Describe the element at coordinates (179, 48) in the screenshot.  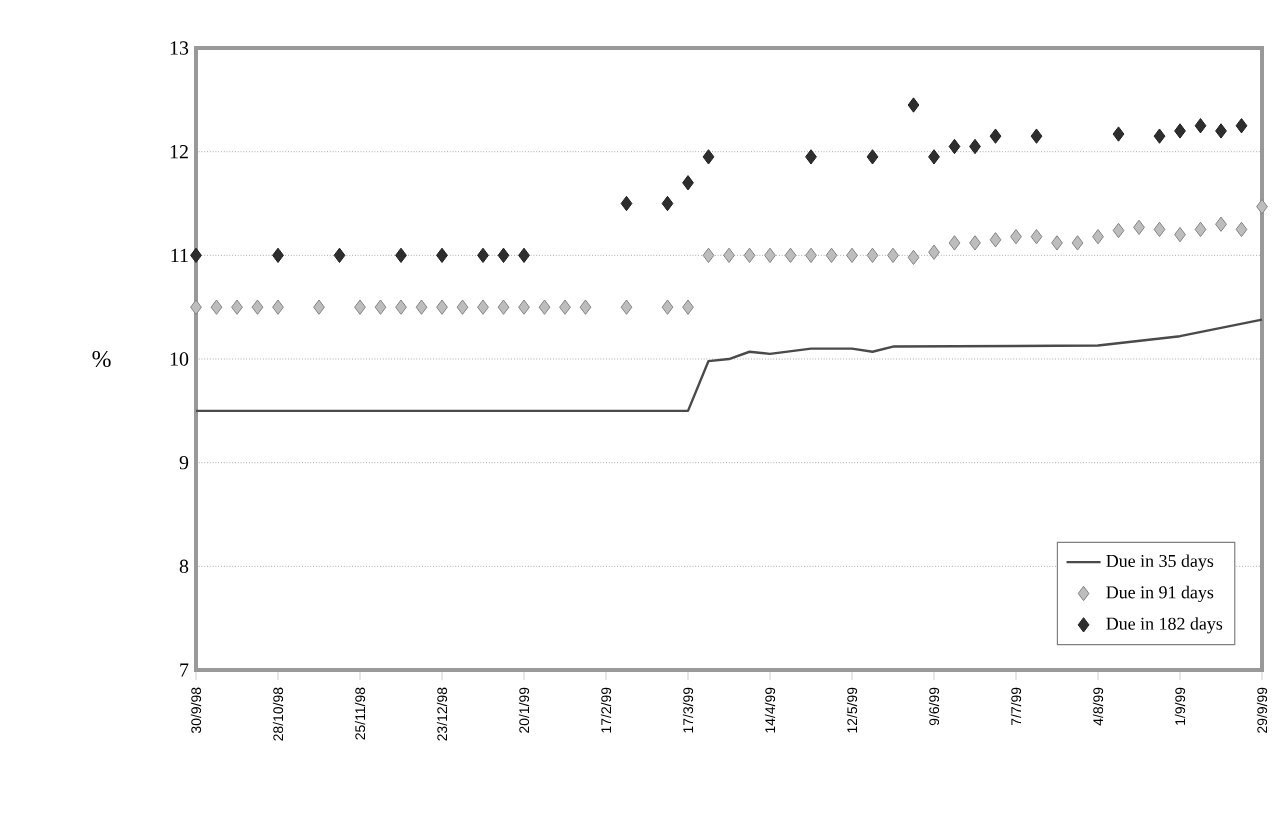
I see `y-tick-label: 13` at that location.